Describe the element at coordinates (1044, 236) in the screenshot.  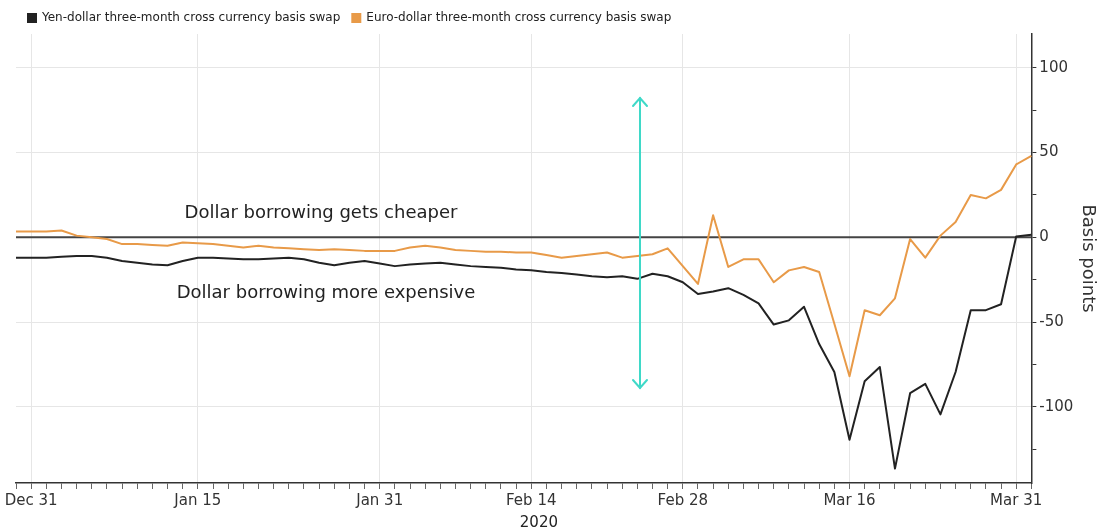
I see `y-tick-label: 0` at that location.